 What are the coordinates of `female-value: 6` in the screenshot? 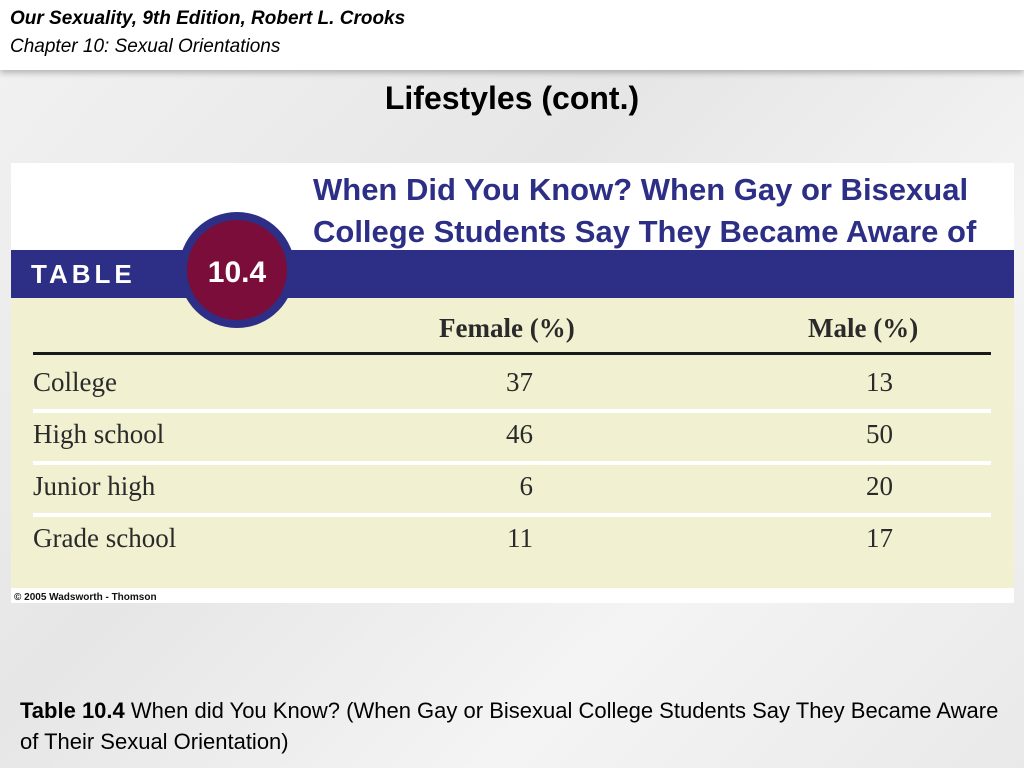 It's located at (526, 486).